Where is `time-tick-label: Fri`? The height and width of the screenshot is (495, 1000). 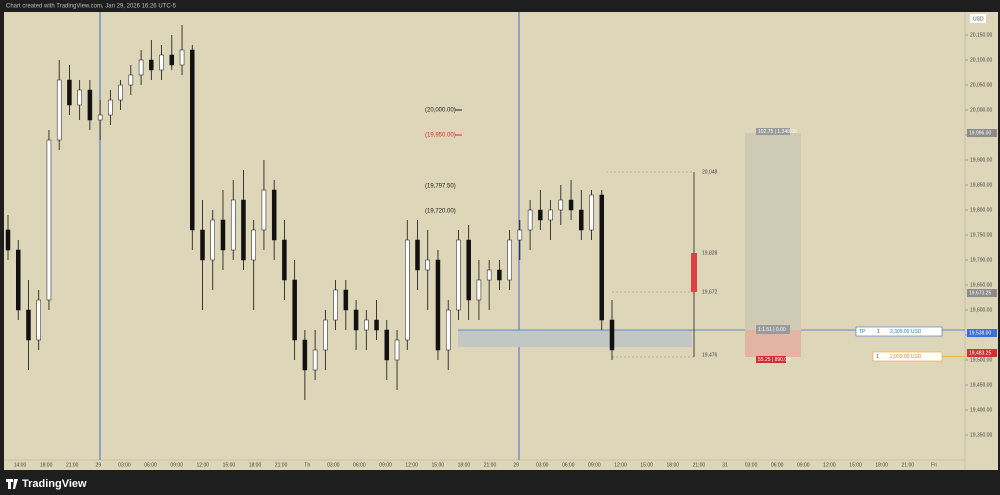 time-tick-label: Fri is located at coordinates (934, 465).